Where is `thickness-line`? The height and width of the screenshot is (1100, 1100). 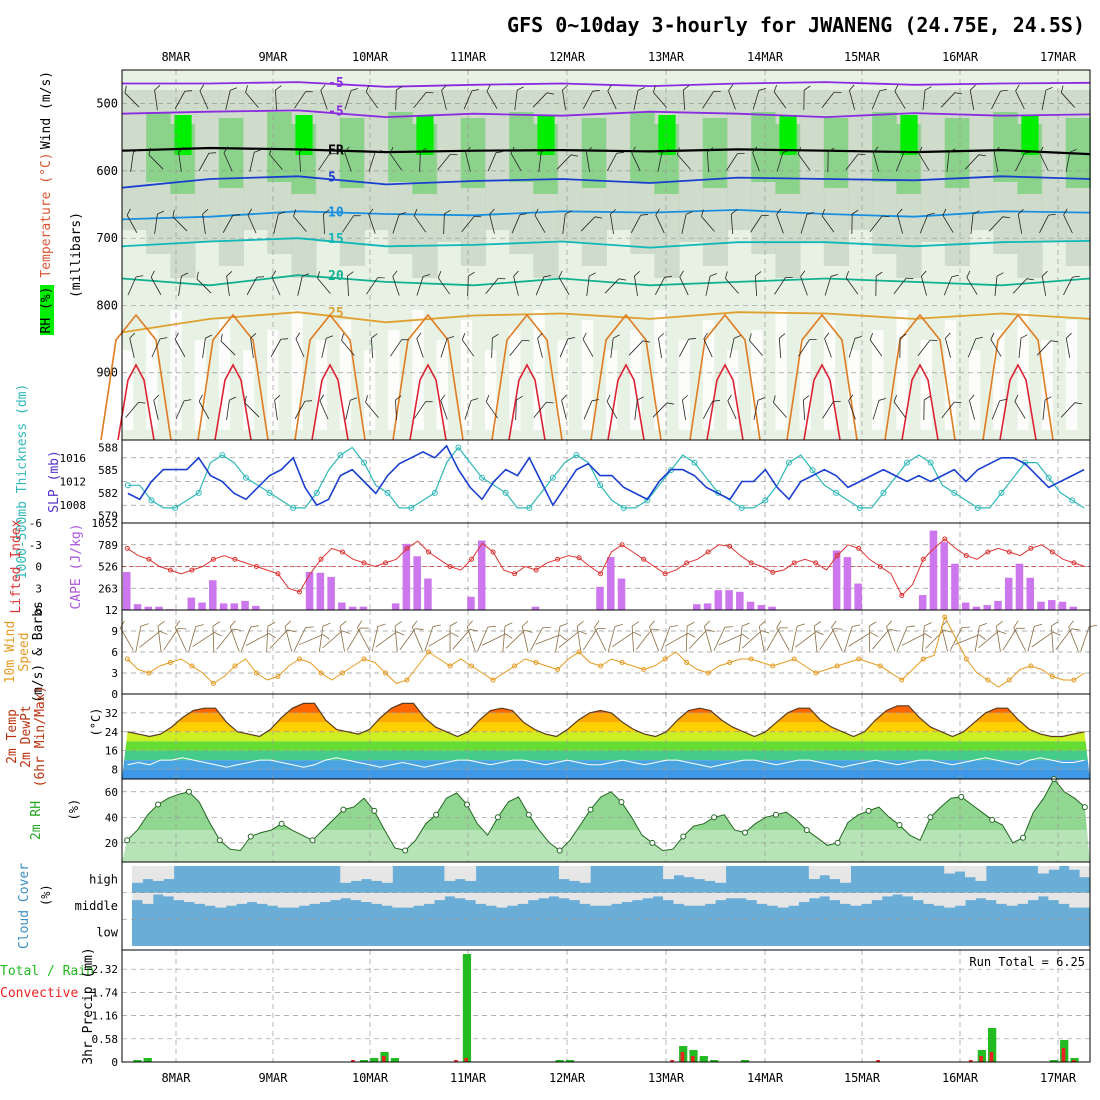 thickness-line is located at coordinates (606, 477).